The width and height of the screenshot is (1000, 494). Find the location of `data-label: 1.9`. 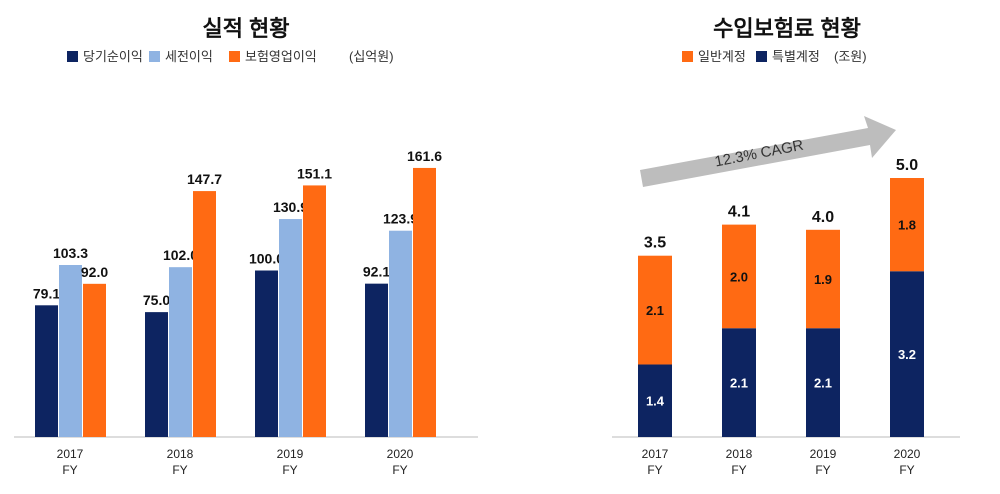

data-label: 1.9 is located at coordinates (823, 279).